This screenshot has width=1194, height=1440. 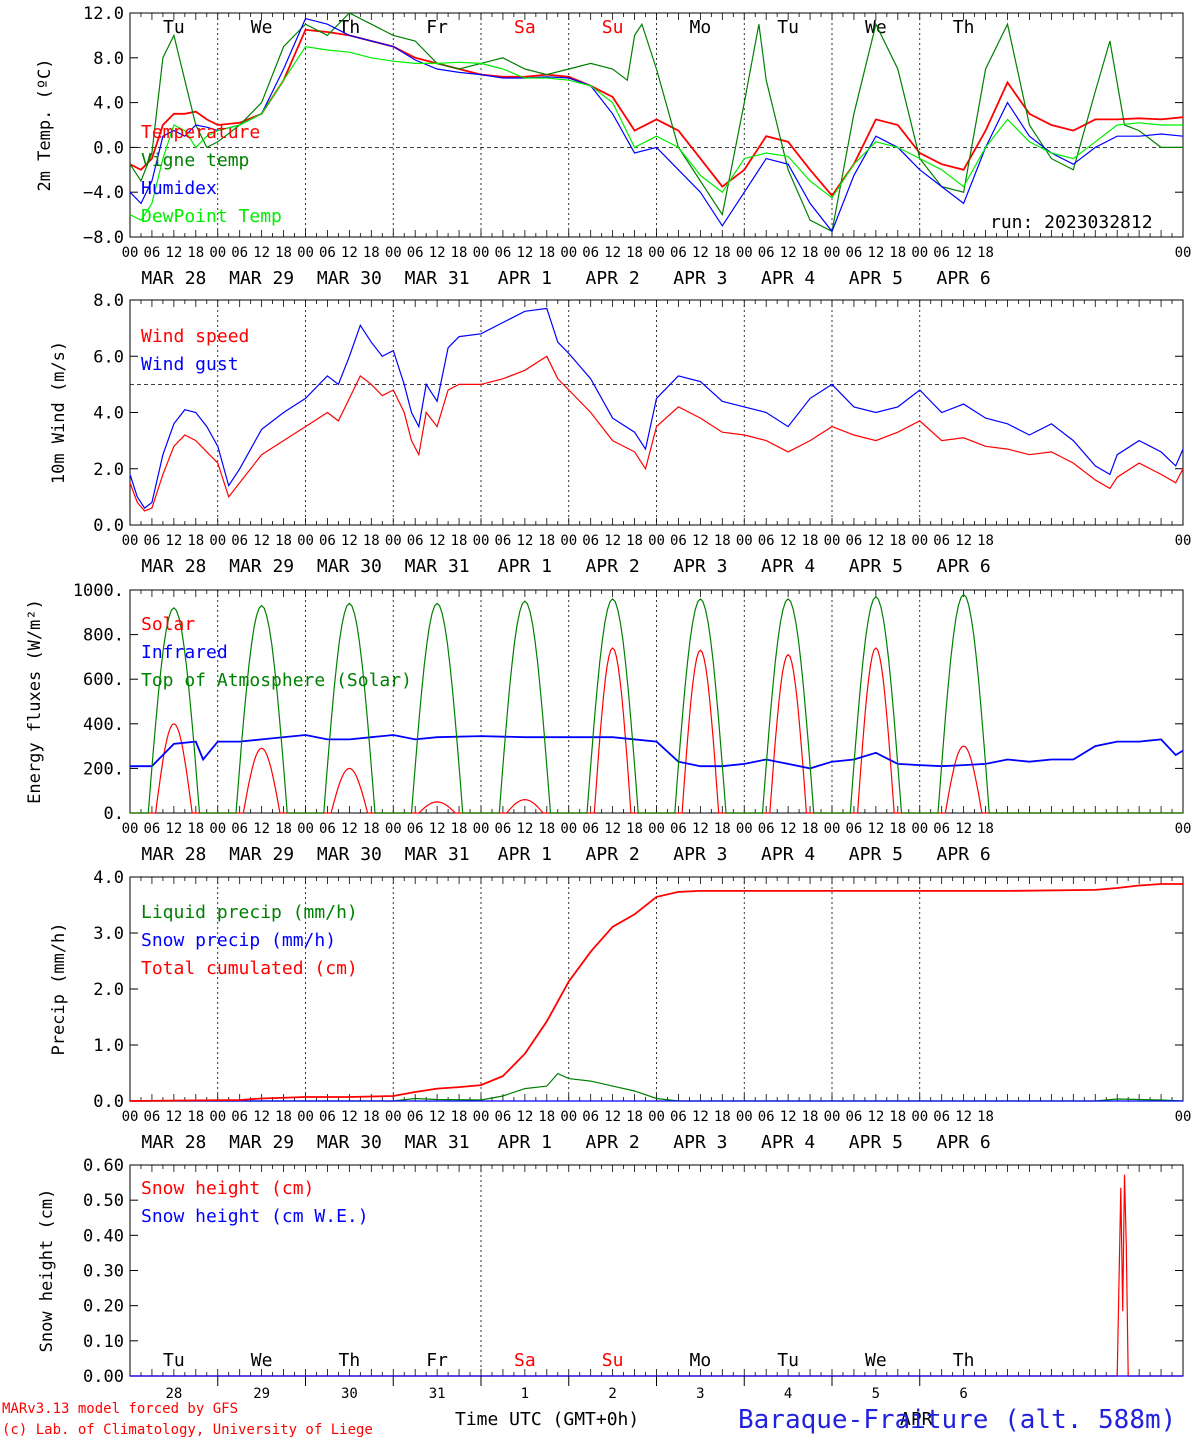 I want to click on date-number-label: 29, so click(x=261, y=1394).